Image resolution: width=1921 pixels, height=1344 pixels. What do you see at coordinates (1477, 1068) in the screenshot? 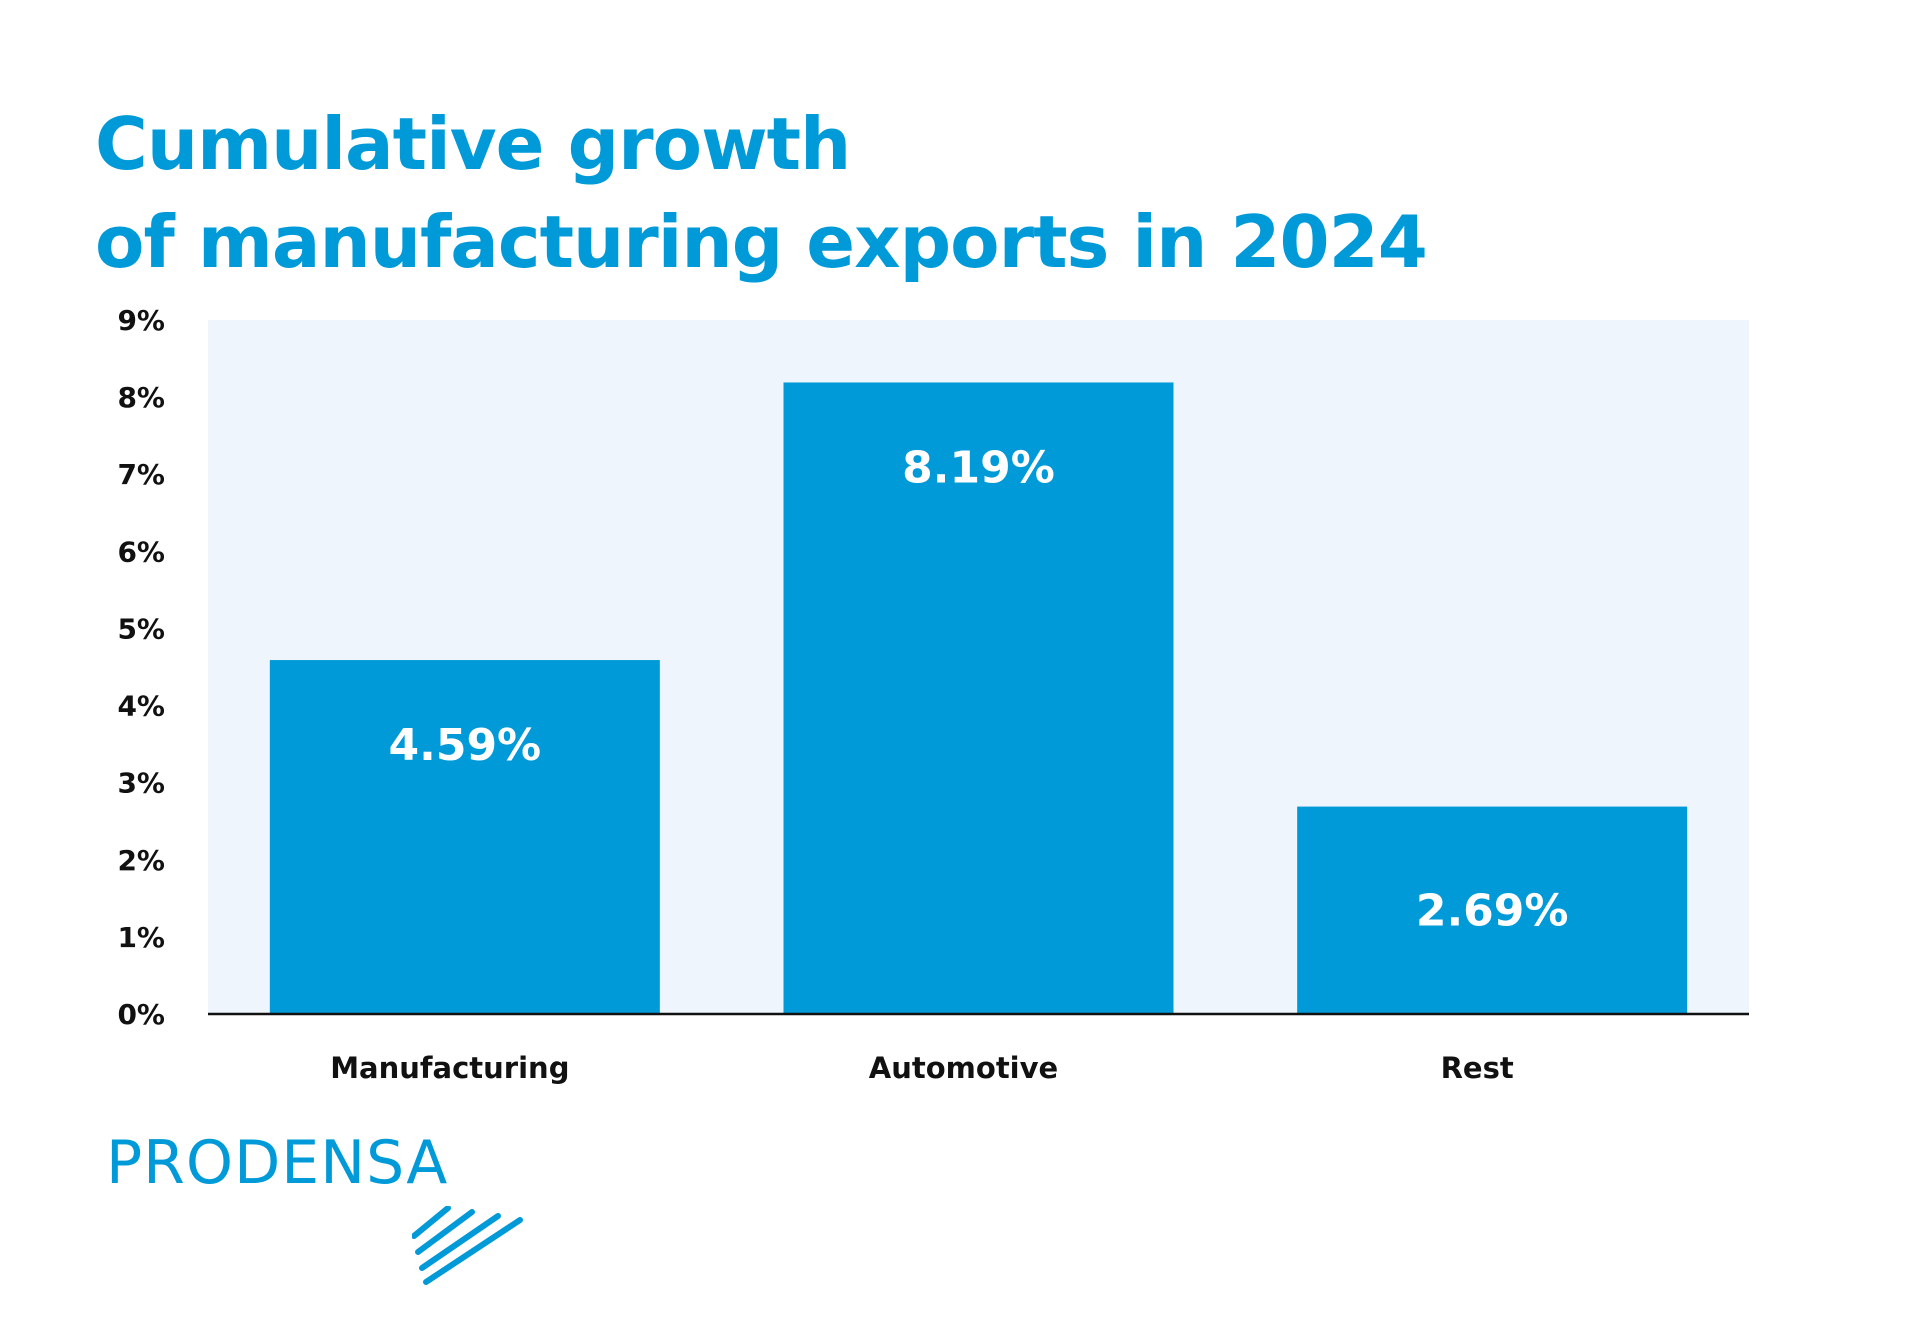
I see `x-tick-label: Rest` at bounding box center [1477, 1068].